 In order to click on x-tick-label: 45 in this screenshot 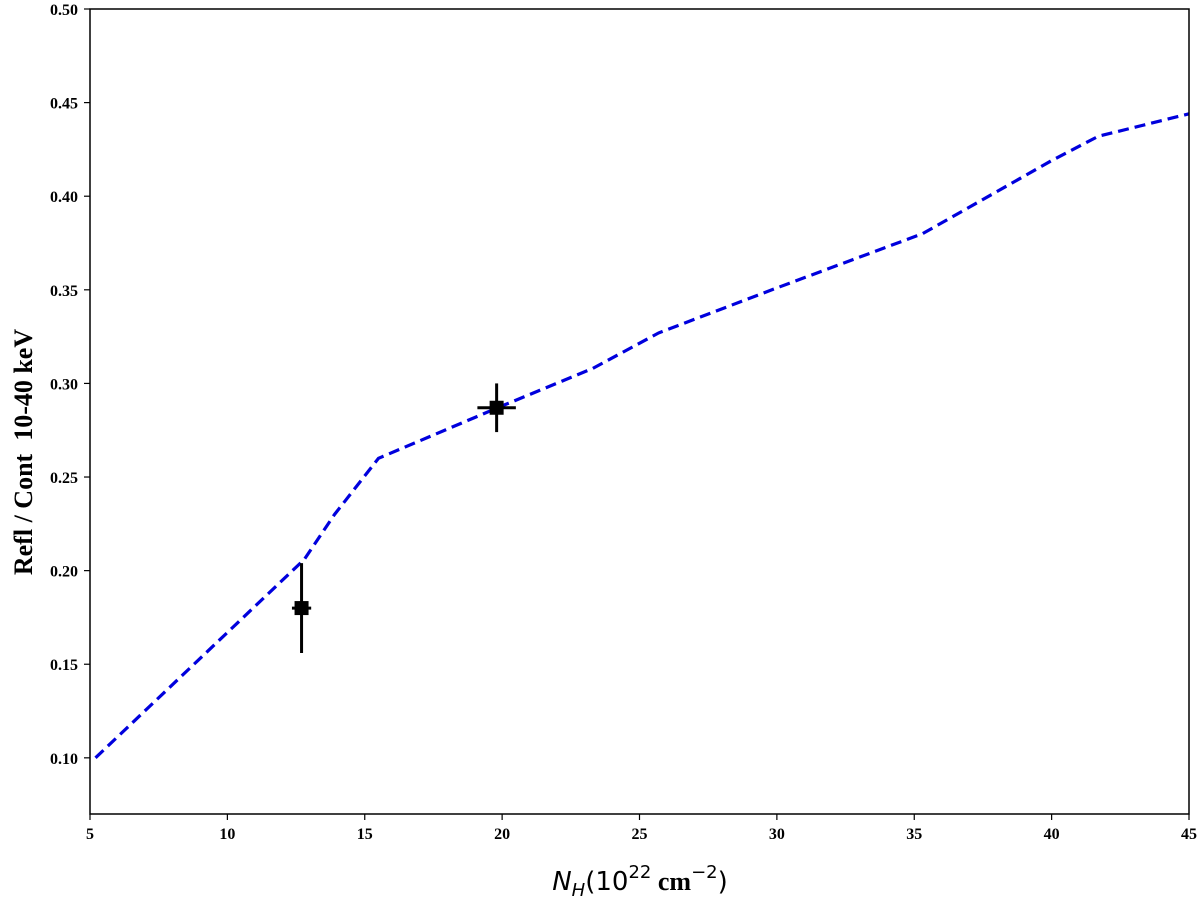, I will do `click(1189, 834)`.